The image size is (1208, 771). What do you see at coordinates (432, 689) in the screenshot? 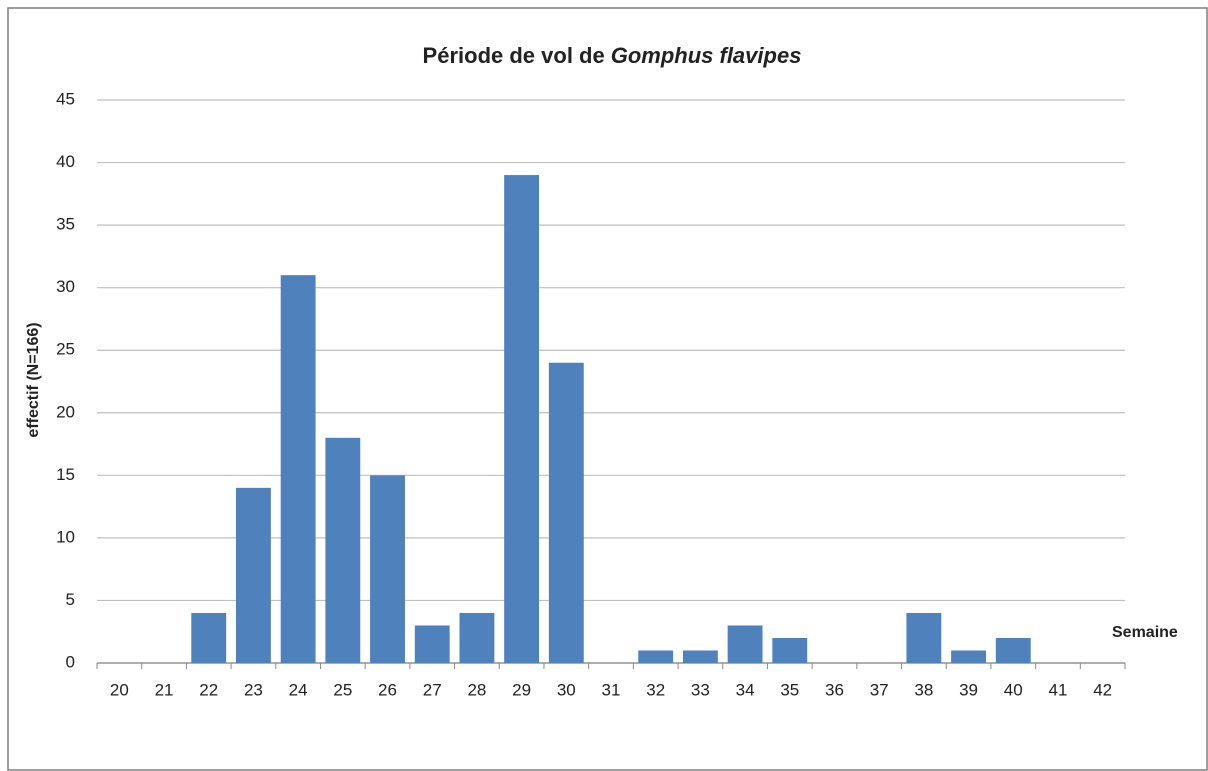
I see `x-tick-label: 27` at bounding box center [432, 689].